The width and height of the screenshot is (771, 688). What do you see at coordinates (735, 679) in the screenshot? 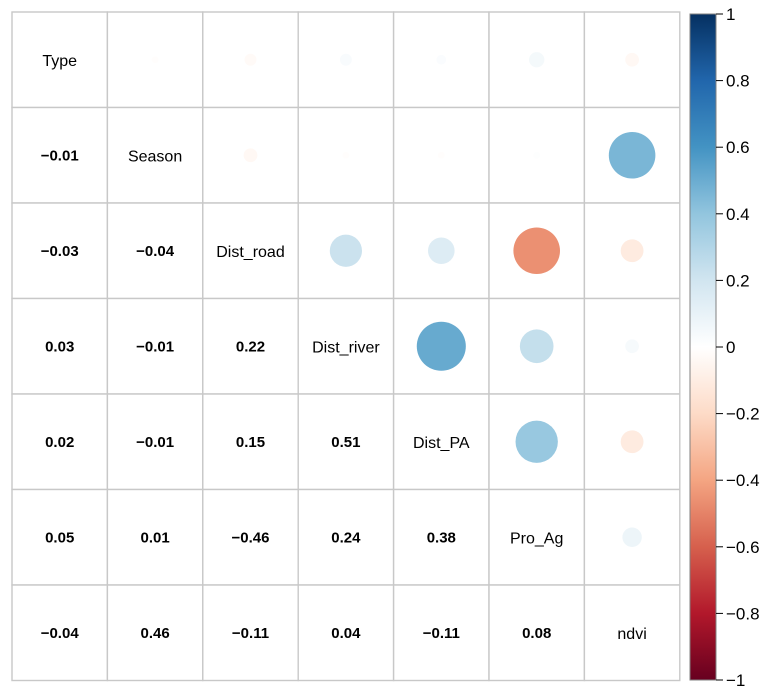
I see `colorbar-tick-label: −1` at bounding box center [735, 679].